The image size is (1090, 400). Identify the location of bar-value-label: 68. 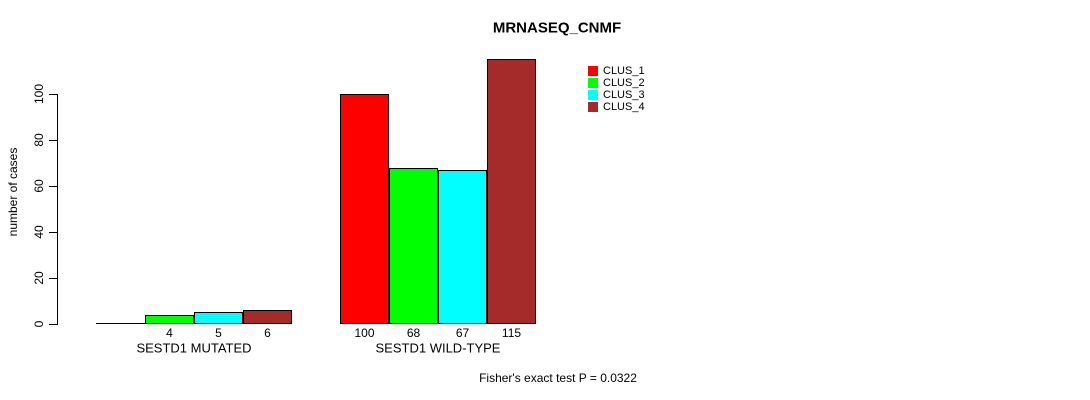
(413, 333).